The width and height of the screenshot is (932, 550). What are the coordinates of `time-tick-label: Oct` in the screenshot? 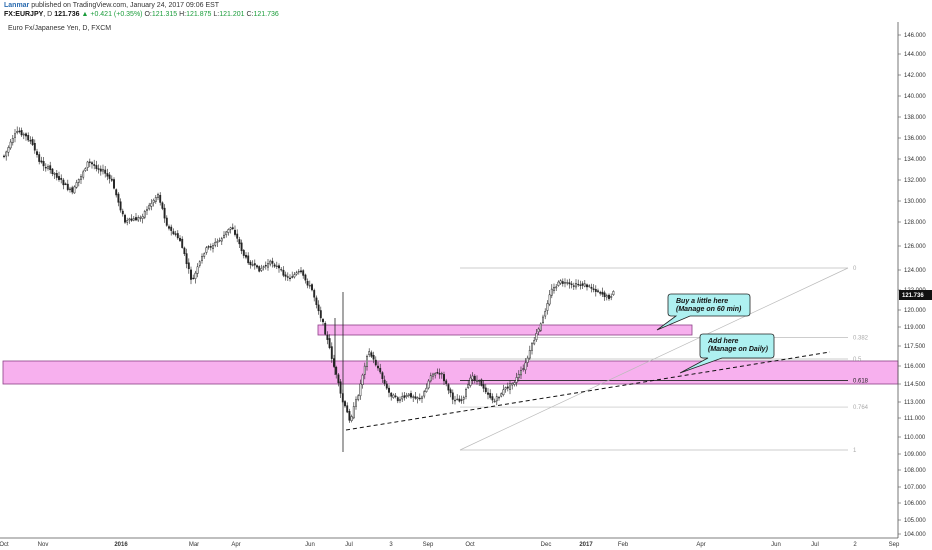 It's located at (4, 545).